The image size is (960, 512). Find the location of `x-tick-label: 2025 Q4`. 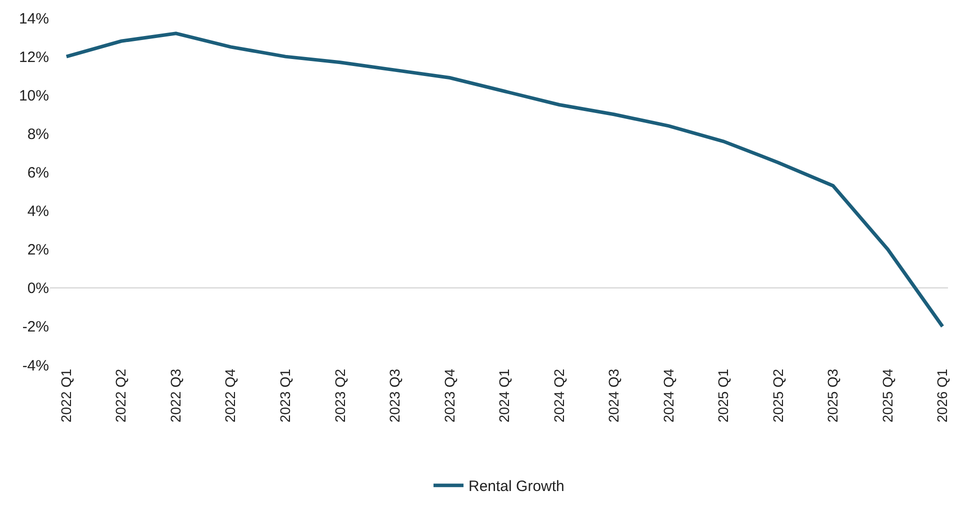

x-tick-label: 2025 Q4 is located at coordinates (887, 395).